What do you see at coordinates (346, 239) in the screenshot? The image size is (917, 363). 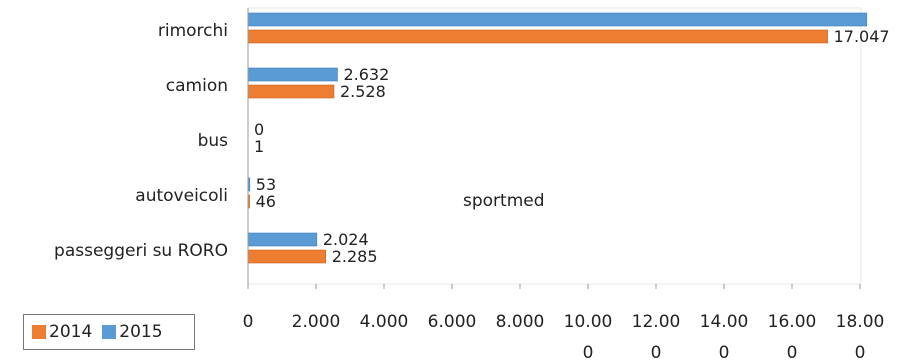 I see `data-label: 2.024` at bounding box center [346, 239].